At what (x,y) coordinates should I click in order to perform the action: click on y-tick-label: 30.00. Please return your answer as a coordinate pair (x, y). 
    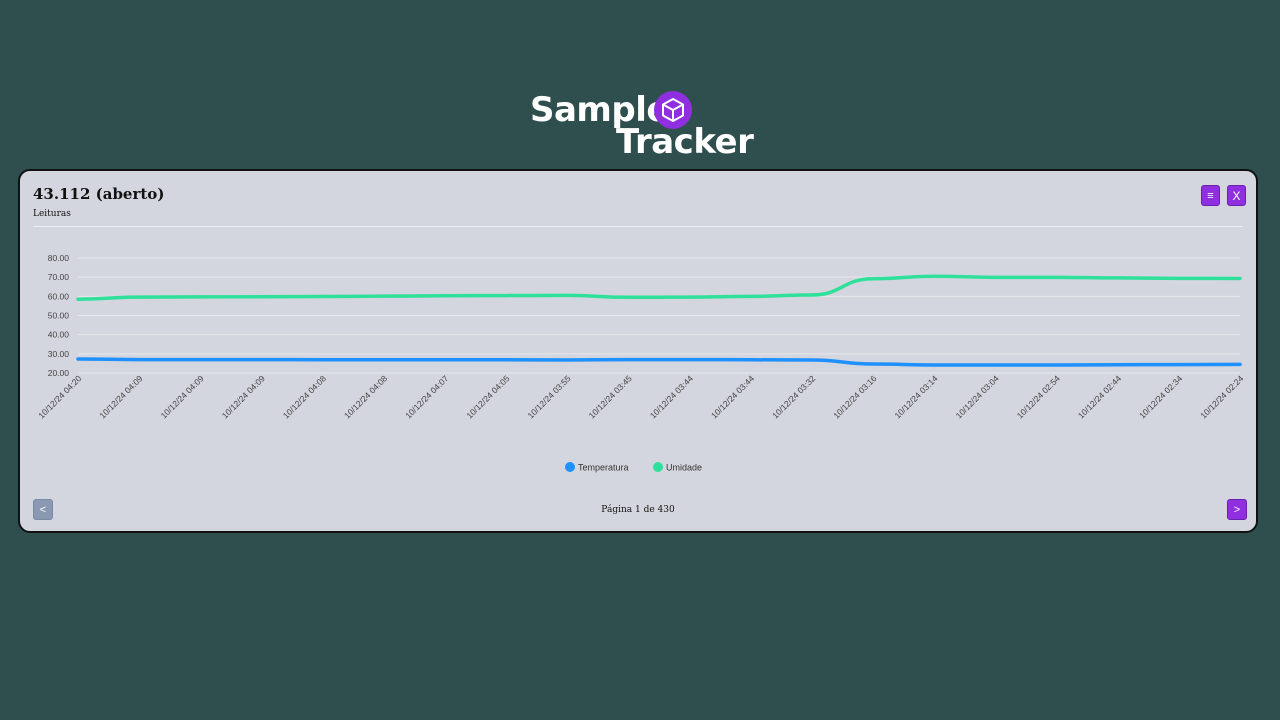
    Looking at the image, I should click on (59, 354).